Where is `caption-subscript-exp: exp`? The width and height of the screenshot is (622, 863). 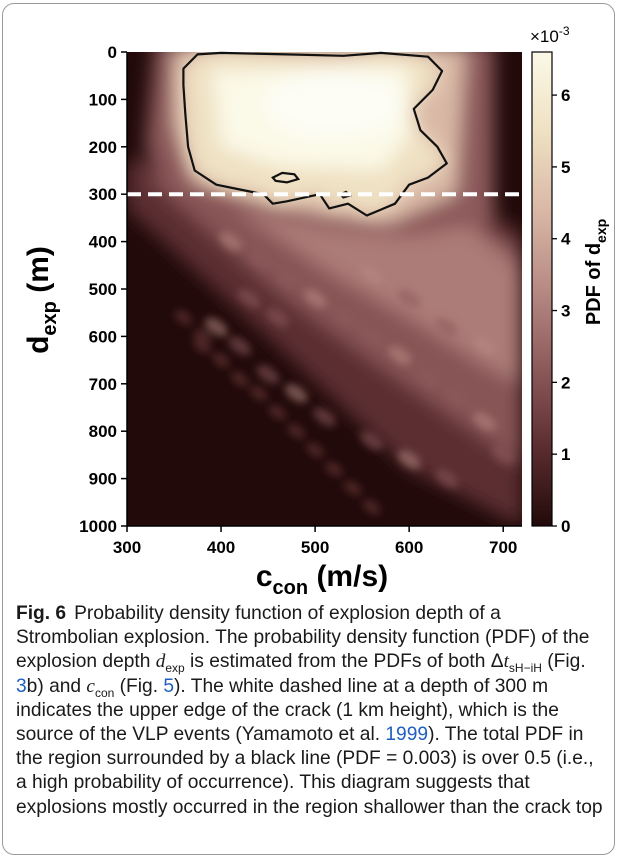
caption-subscript-exp: exp is located at coordinates (175, 668).